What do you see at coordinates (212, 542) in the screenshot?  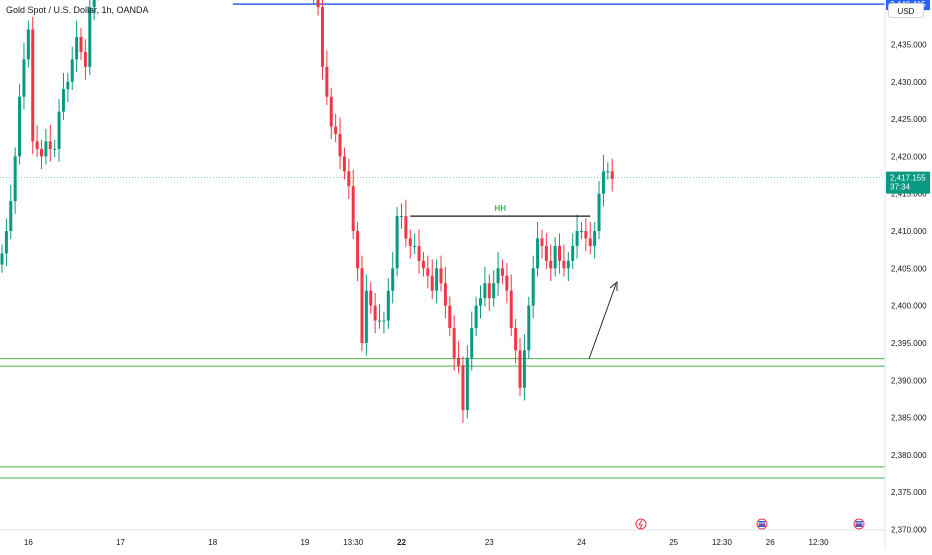 I see `x-tick-label: 18` at bounding box center [212, 542].